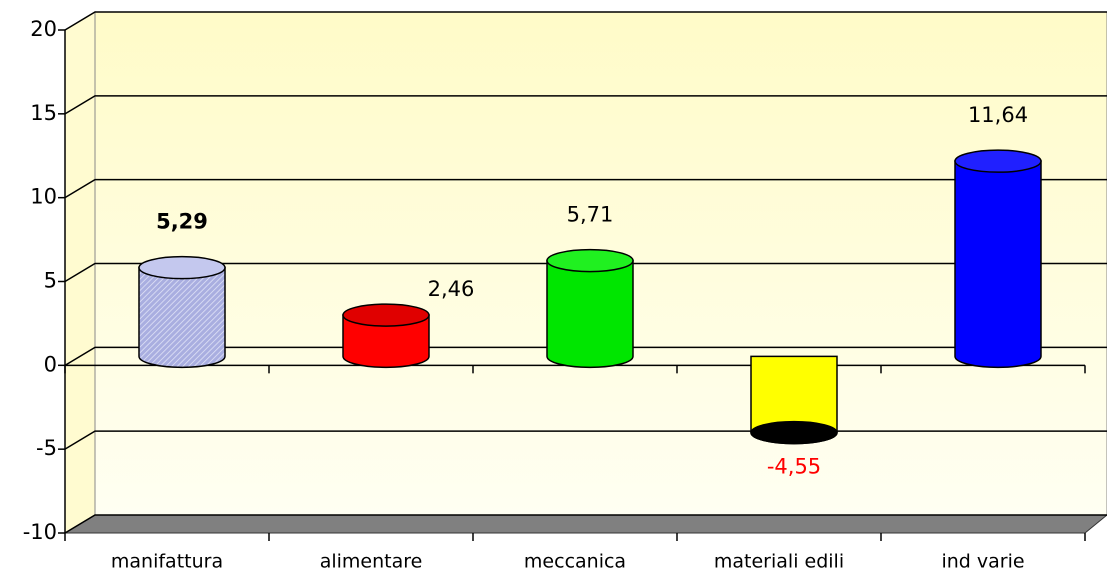 This screenshot has height=576, width=1107. Describe the element at coordinates (590, 215) in the screenshot. I see `value-label: 5,71` at that location.